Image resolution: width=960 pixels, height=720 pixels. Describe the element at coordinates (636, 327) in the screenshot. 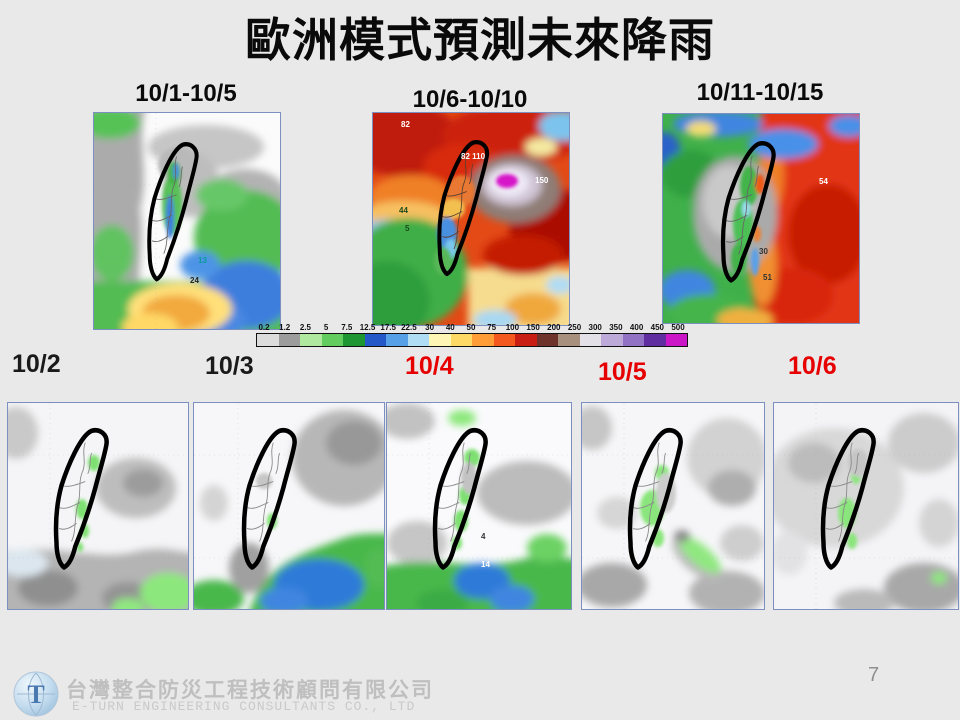

I see `colorbar-tick-label: 400` at that location.